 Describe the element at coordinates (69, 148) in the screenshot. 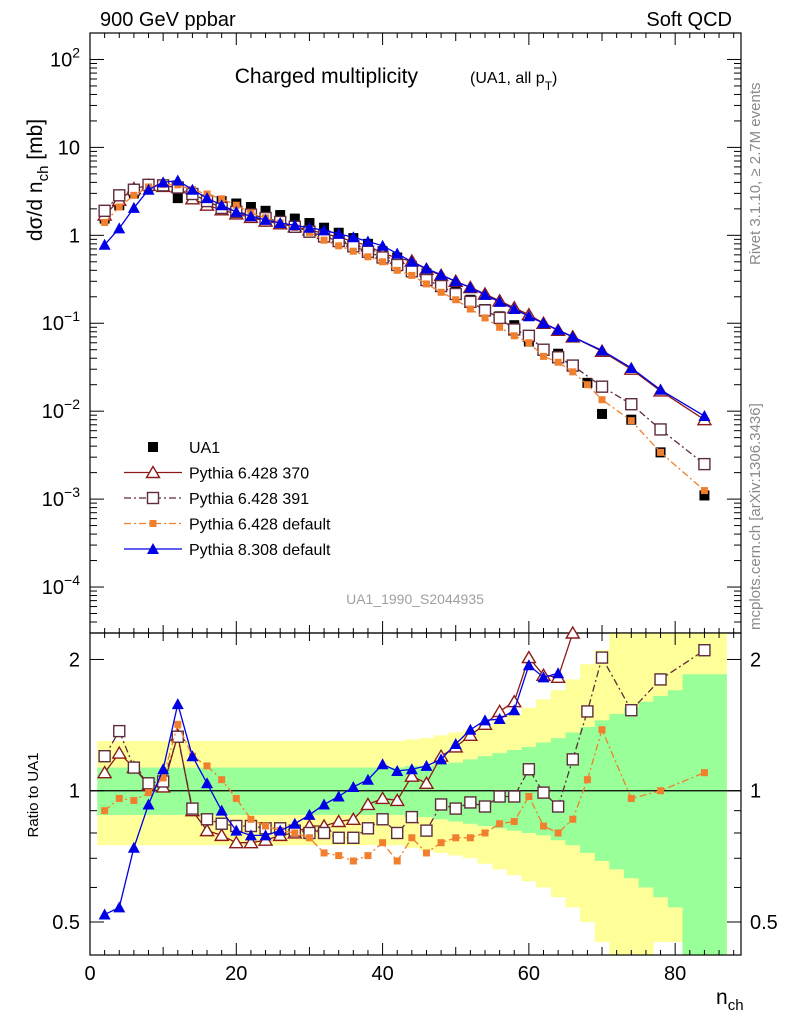

I see `main-y-tick-label: 10` at that location.